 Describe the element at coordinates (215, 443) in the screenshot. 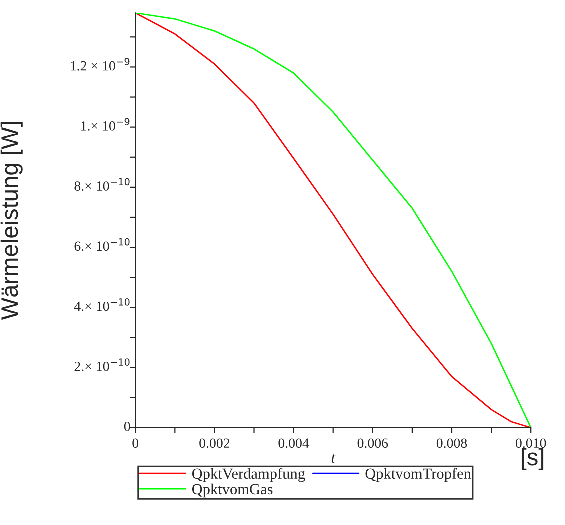

I see `x-tick-label: 0.002` at that location.